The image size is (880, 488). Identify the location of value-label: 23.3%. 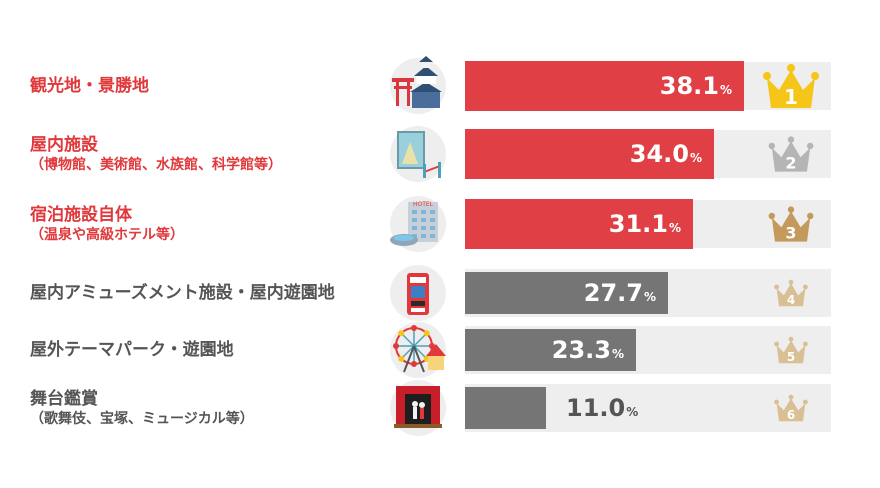
(588, 350).